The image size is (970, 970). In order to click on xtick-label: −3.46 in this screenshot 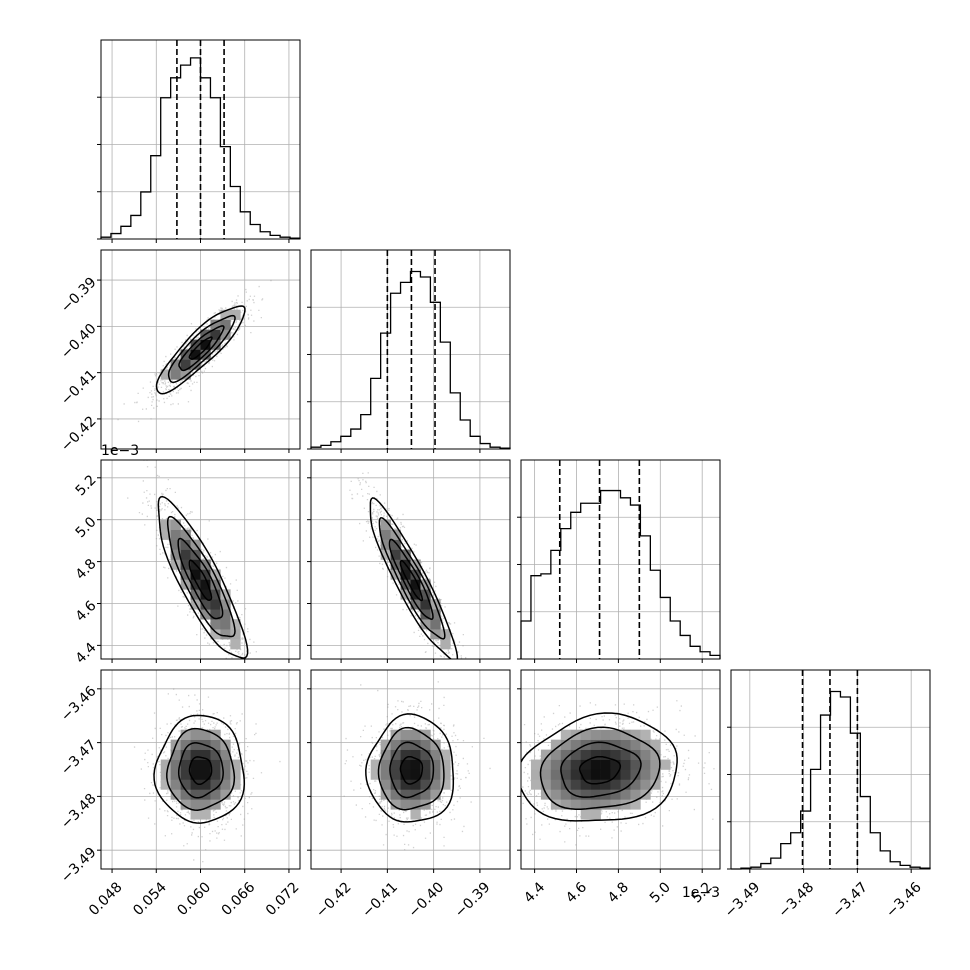, I will do `click(904, 900)`.